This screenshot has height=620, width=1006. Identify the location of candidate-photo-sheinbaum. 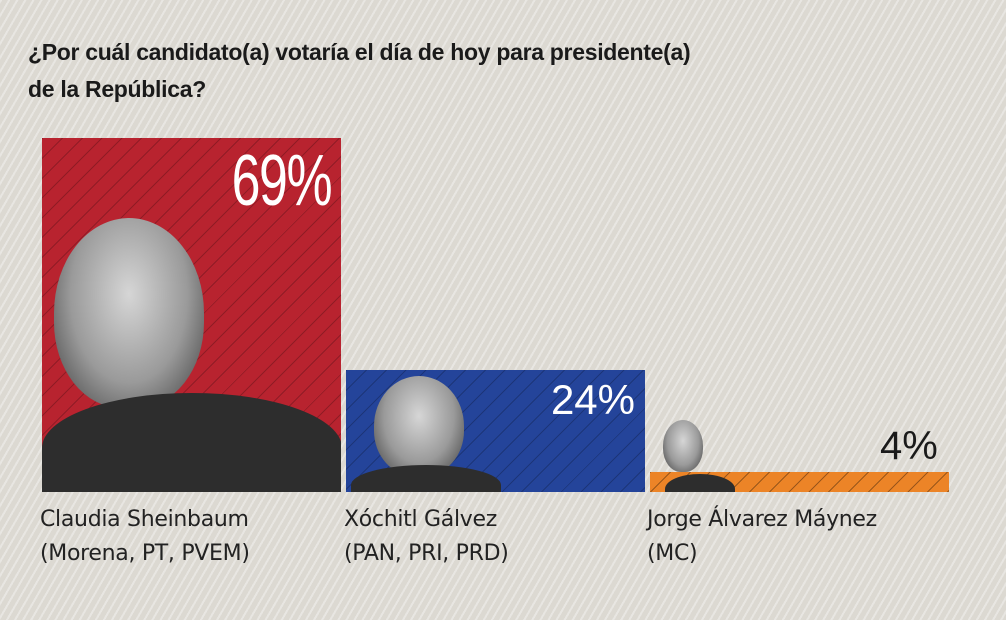
(129, 313).